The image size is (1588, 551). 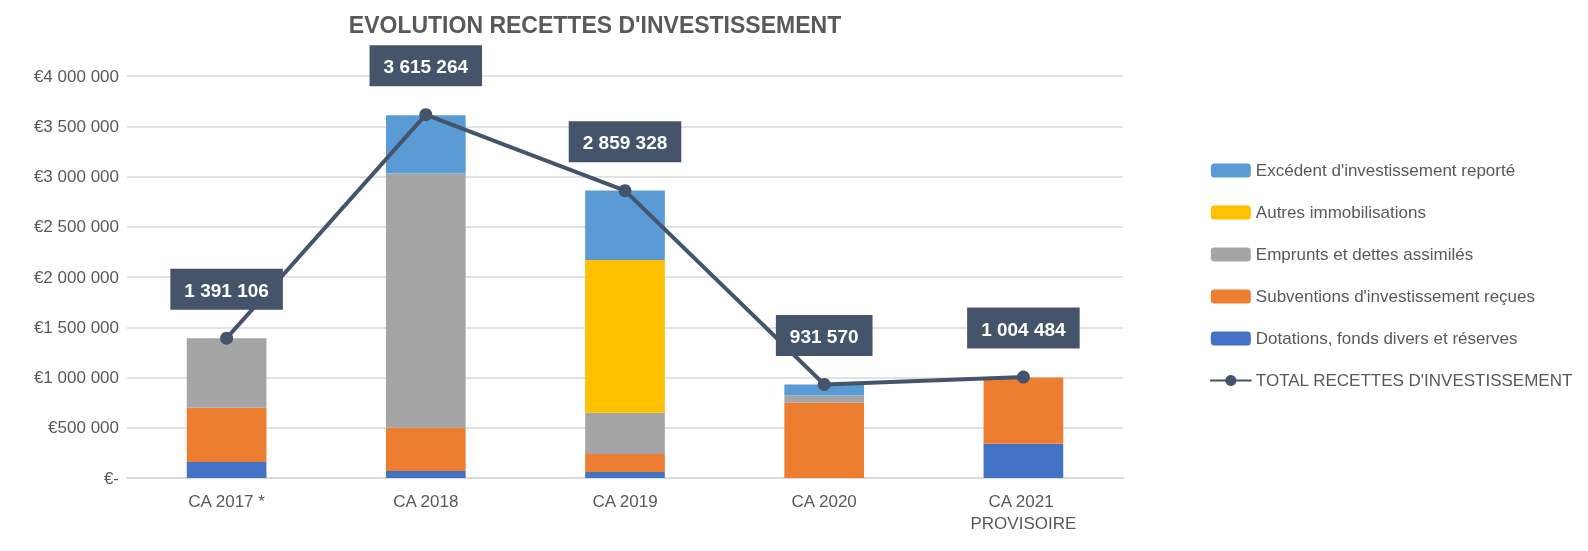 What do you see at coordinates (76, 126) in the screenshot?
I see `y-tick-label: €3 500 000` at bounding box center [76, 126].